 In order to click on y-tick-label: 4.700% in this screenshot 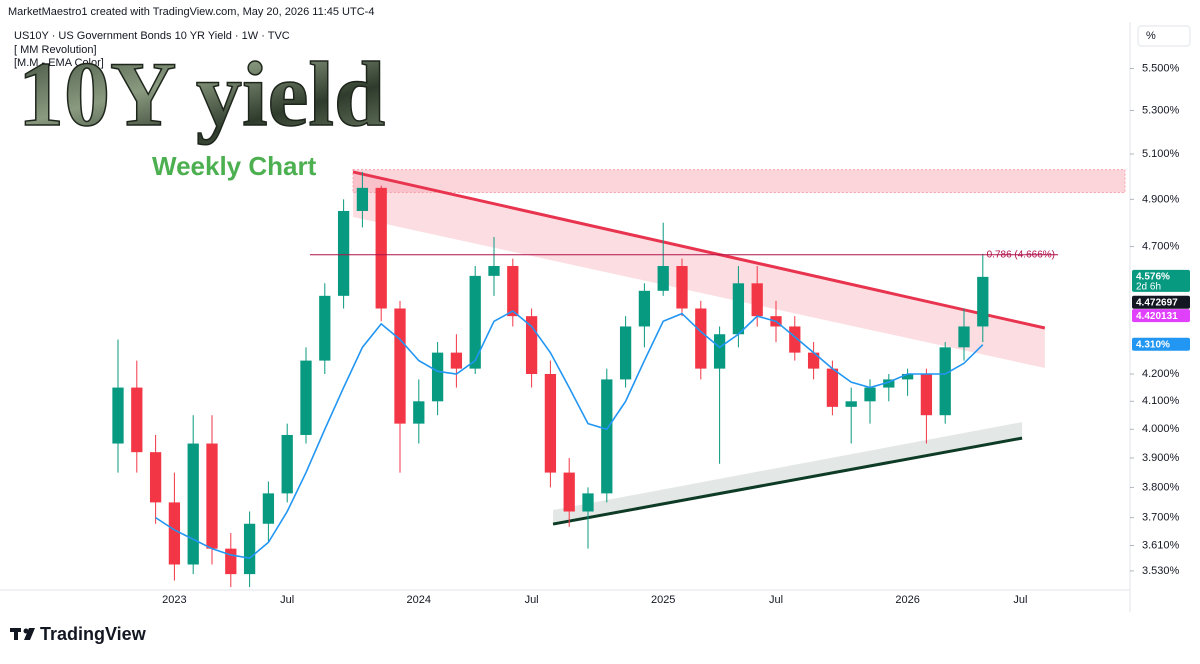, I will do `click(1161, 246)`.